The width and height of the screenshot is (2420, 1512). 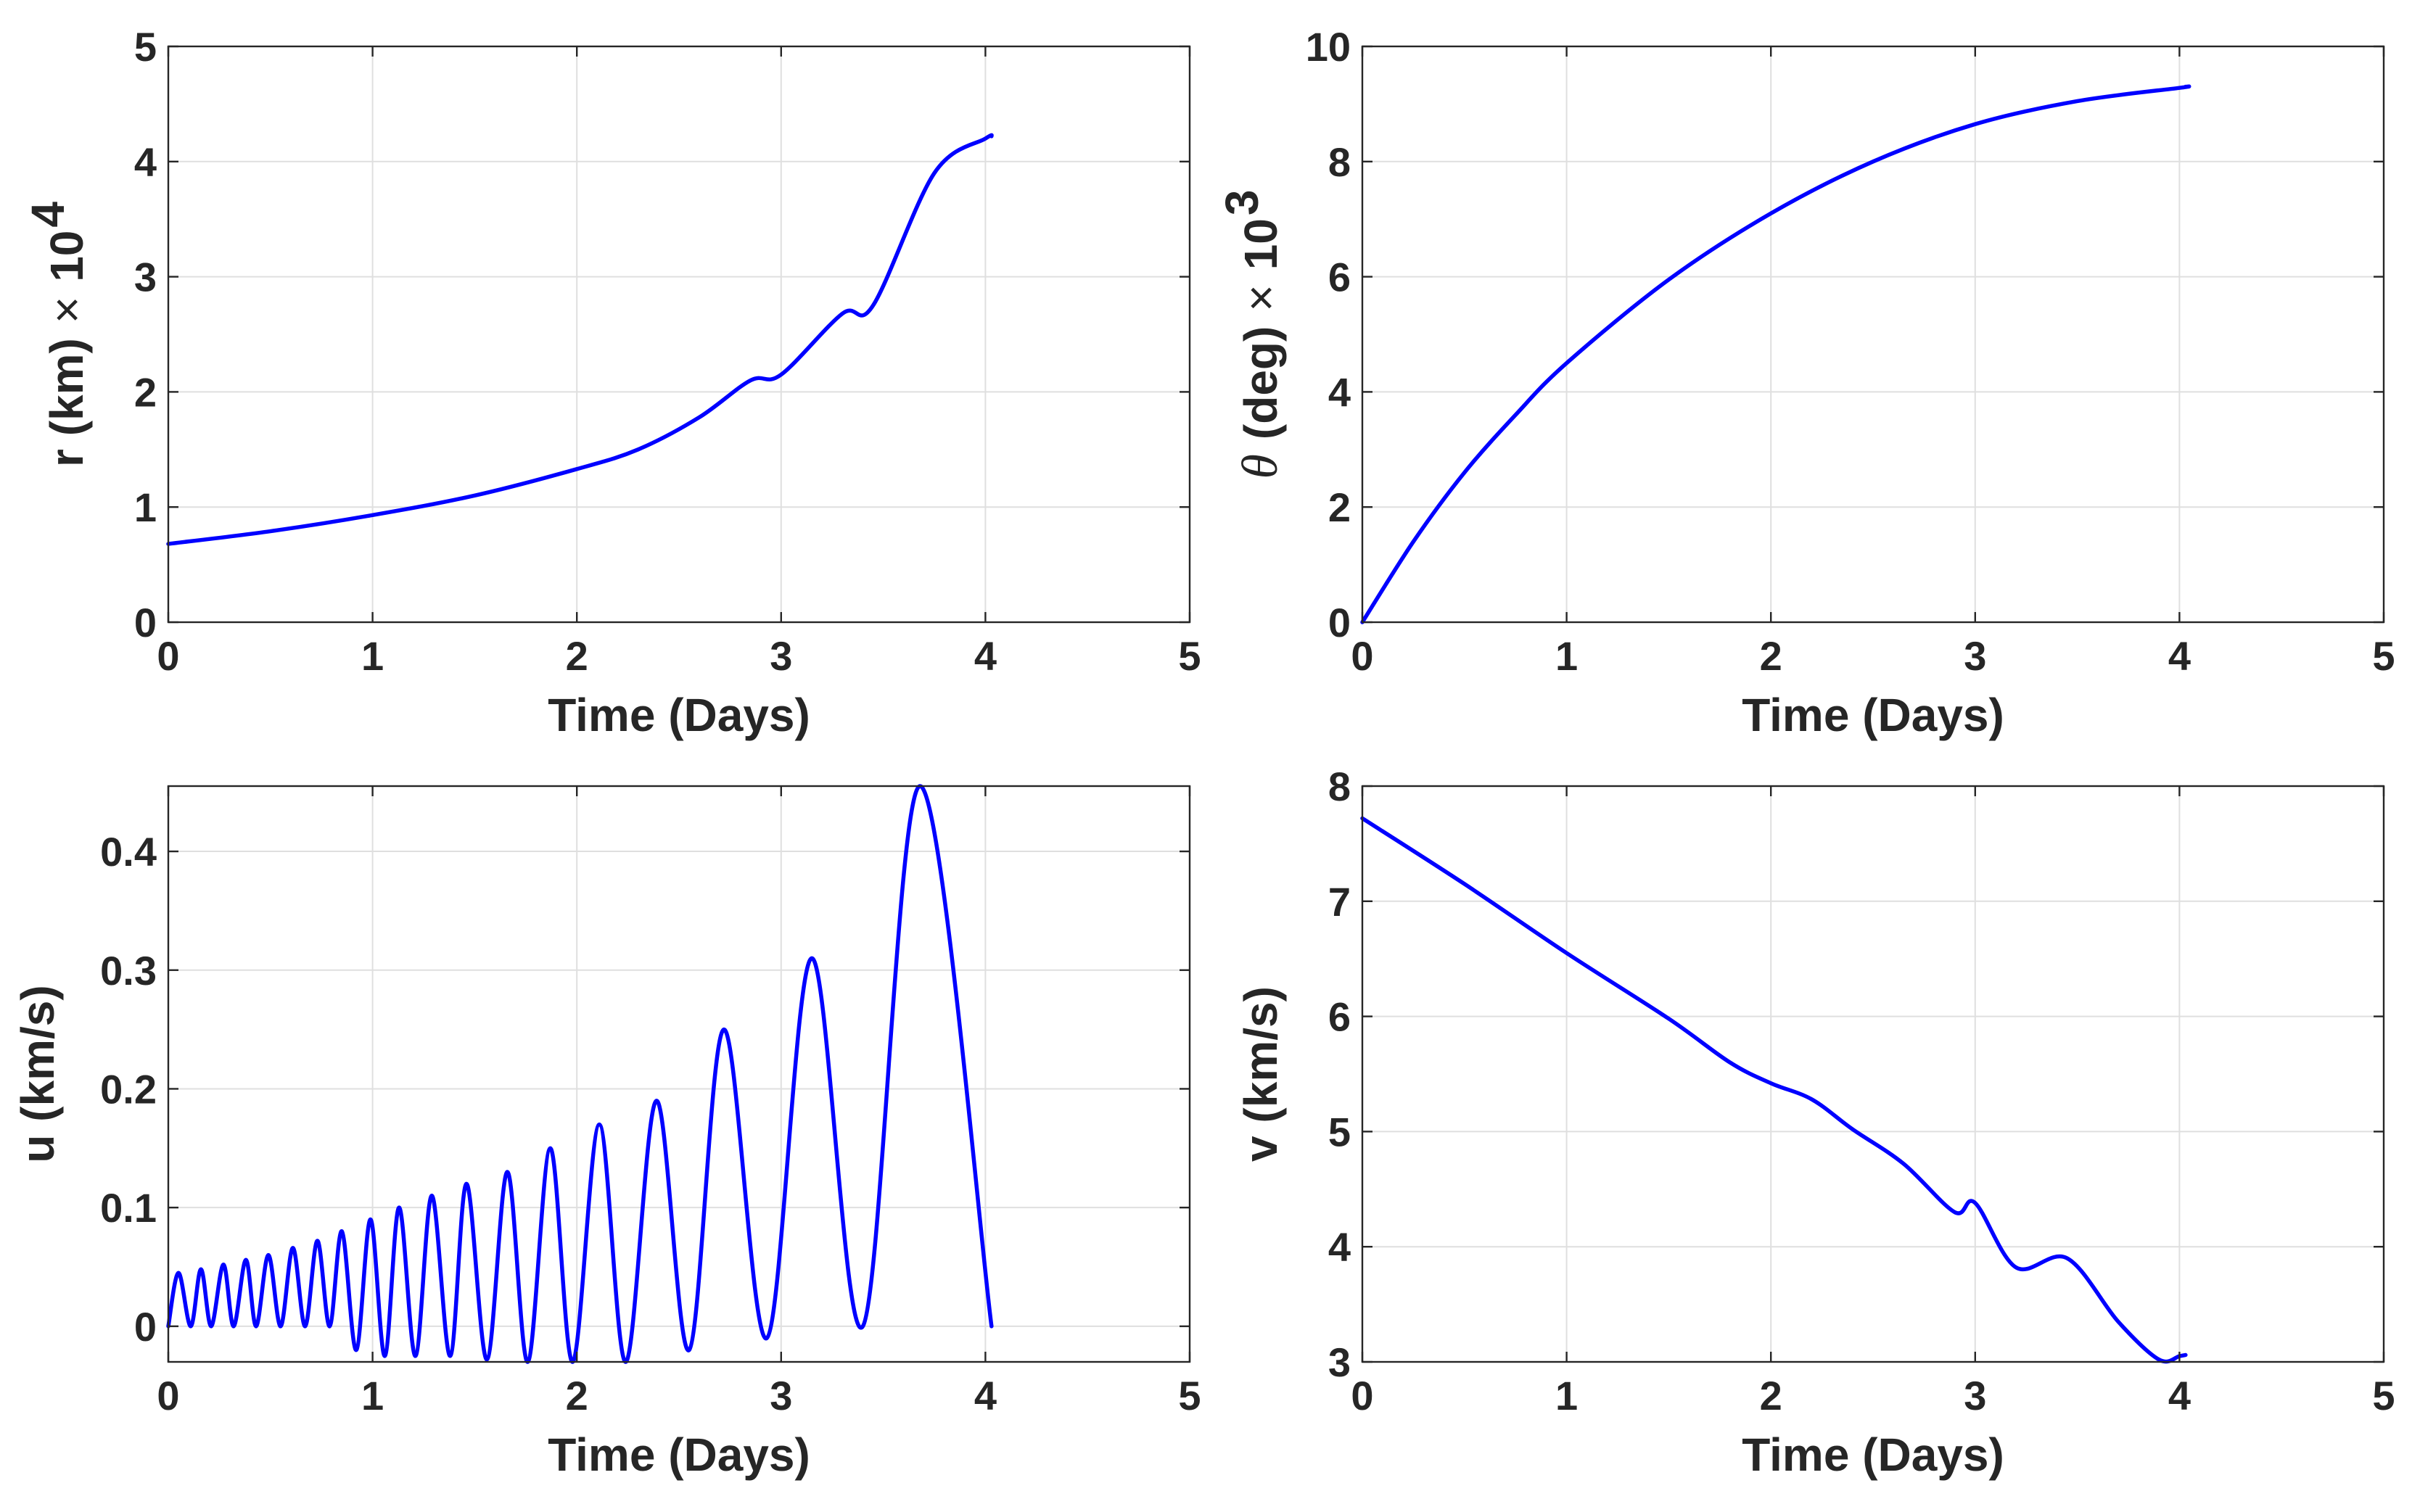 What do you see at coordinates (580, 1074) in the screenshot?
I see `series-line-u` at bounding box center [580, 1074].